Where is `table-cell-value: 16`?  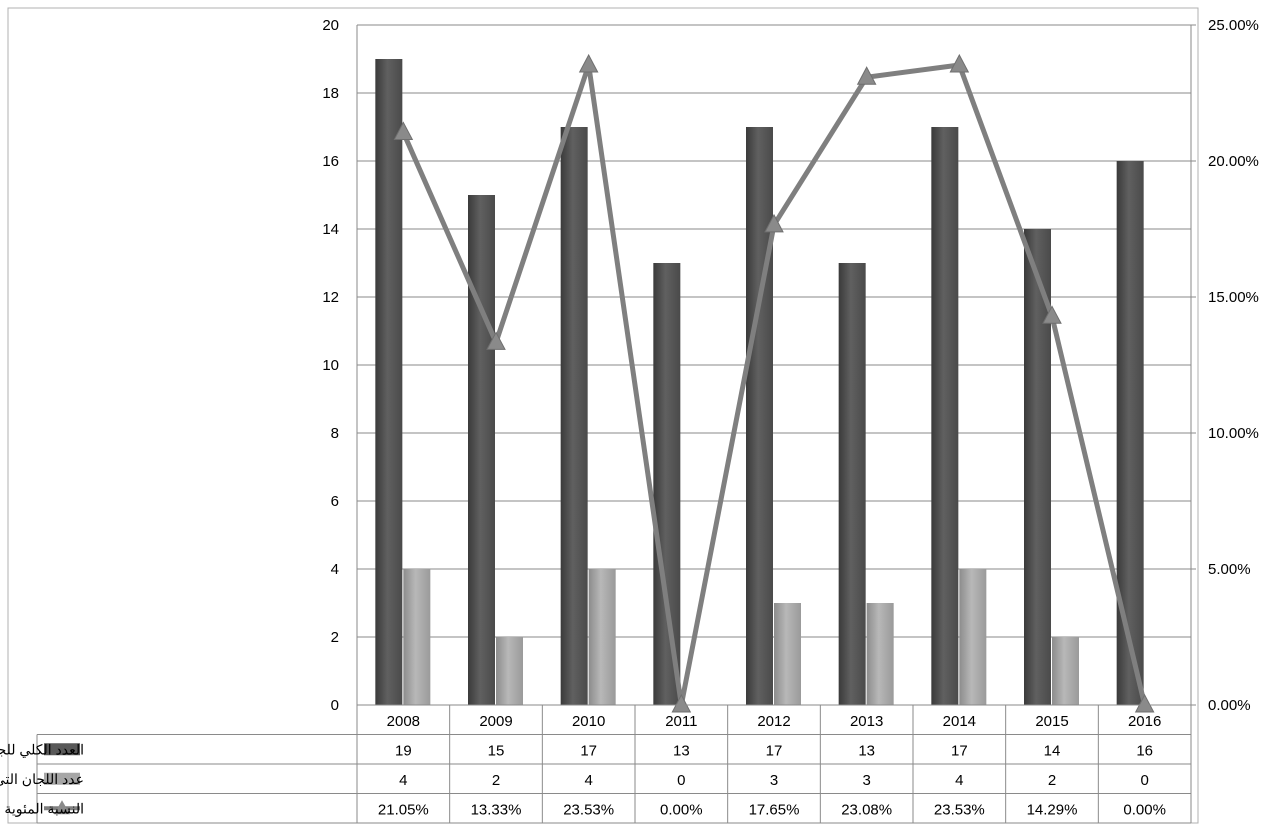
table-cell-value: 16 is located at coordinates (1144, 751).